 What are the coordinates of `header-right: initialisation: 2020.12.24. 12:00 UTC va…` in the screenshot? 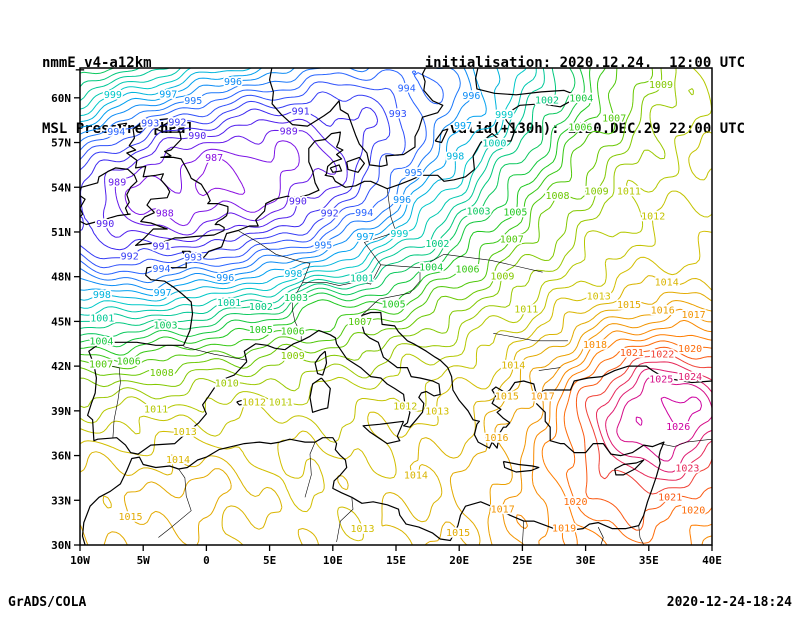 It's located at (585, 96).